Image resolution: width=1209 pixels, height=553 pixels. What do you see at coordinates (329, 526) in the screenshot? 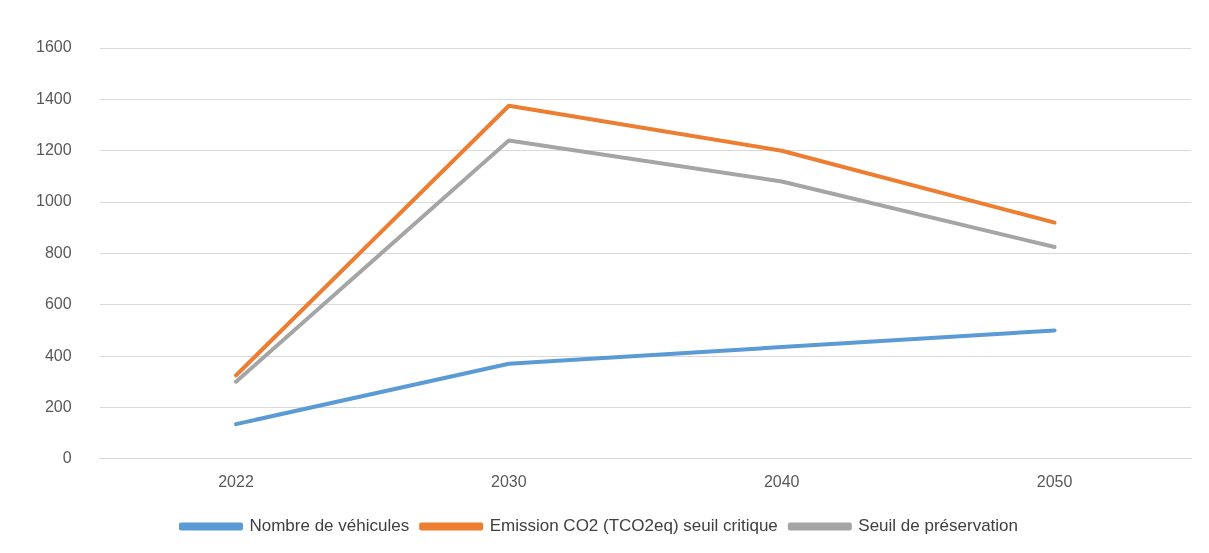
I see `legend-label: Nombre de véhicules` at bounding box center [329, 526].